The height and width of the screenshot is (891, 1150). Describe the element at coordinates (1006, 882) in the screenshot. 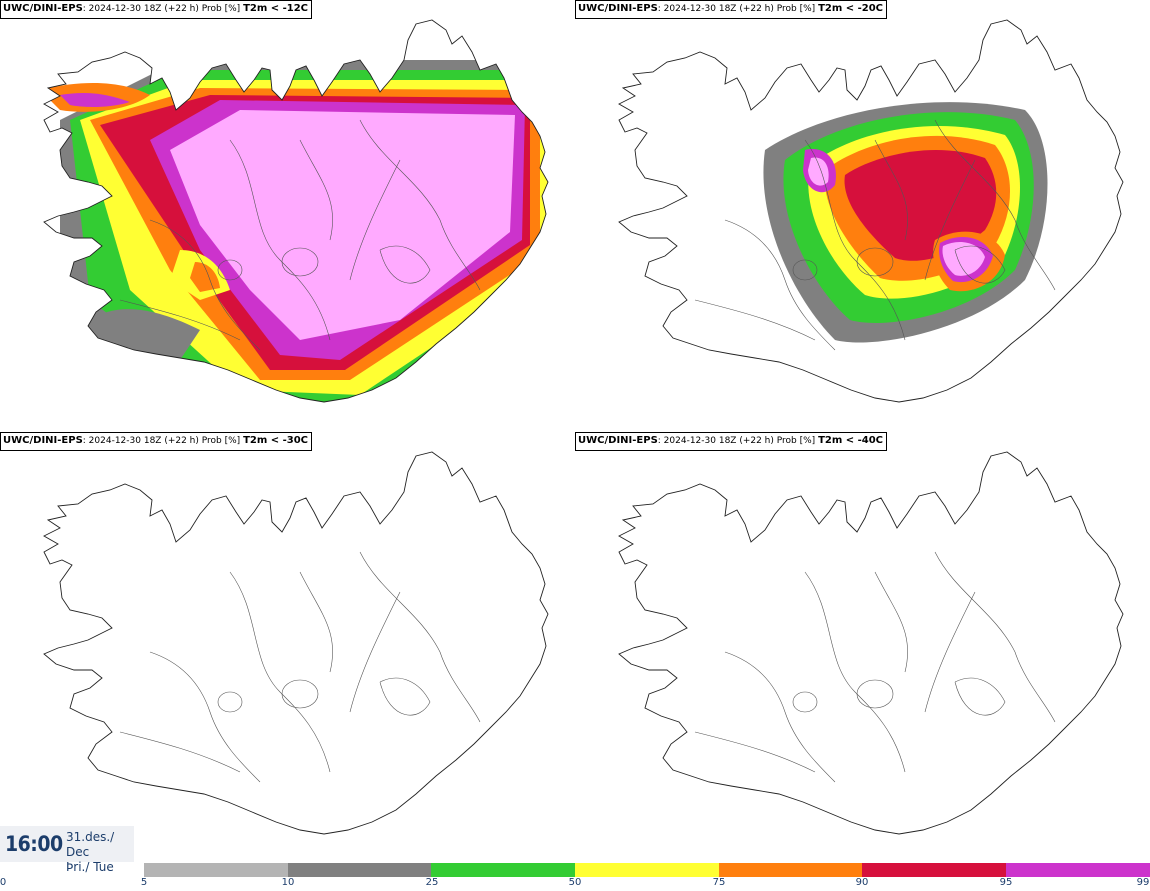

I see `colorbar-tick-label: 95` at that location.